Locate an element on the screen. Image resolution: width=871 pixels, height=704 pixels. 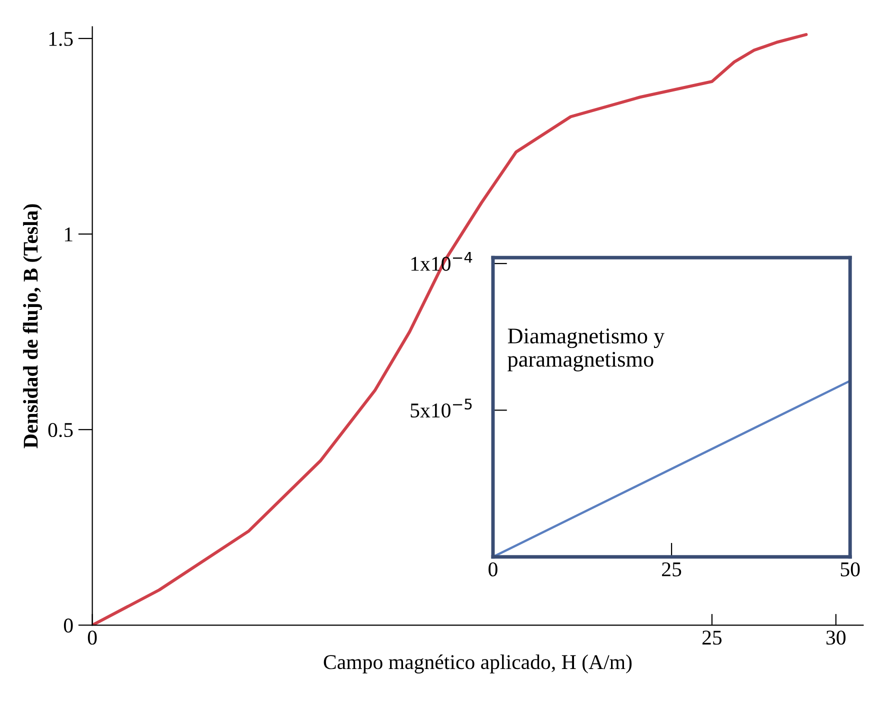
y-tick-label: 5x10$^{−5}$ is located at coordinates (441, 408).